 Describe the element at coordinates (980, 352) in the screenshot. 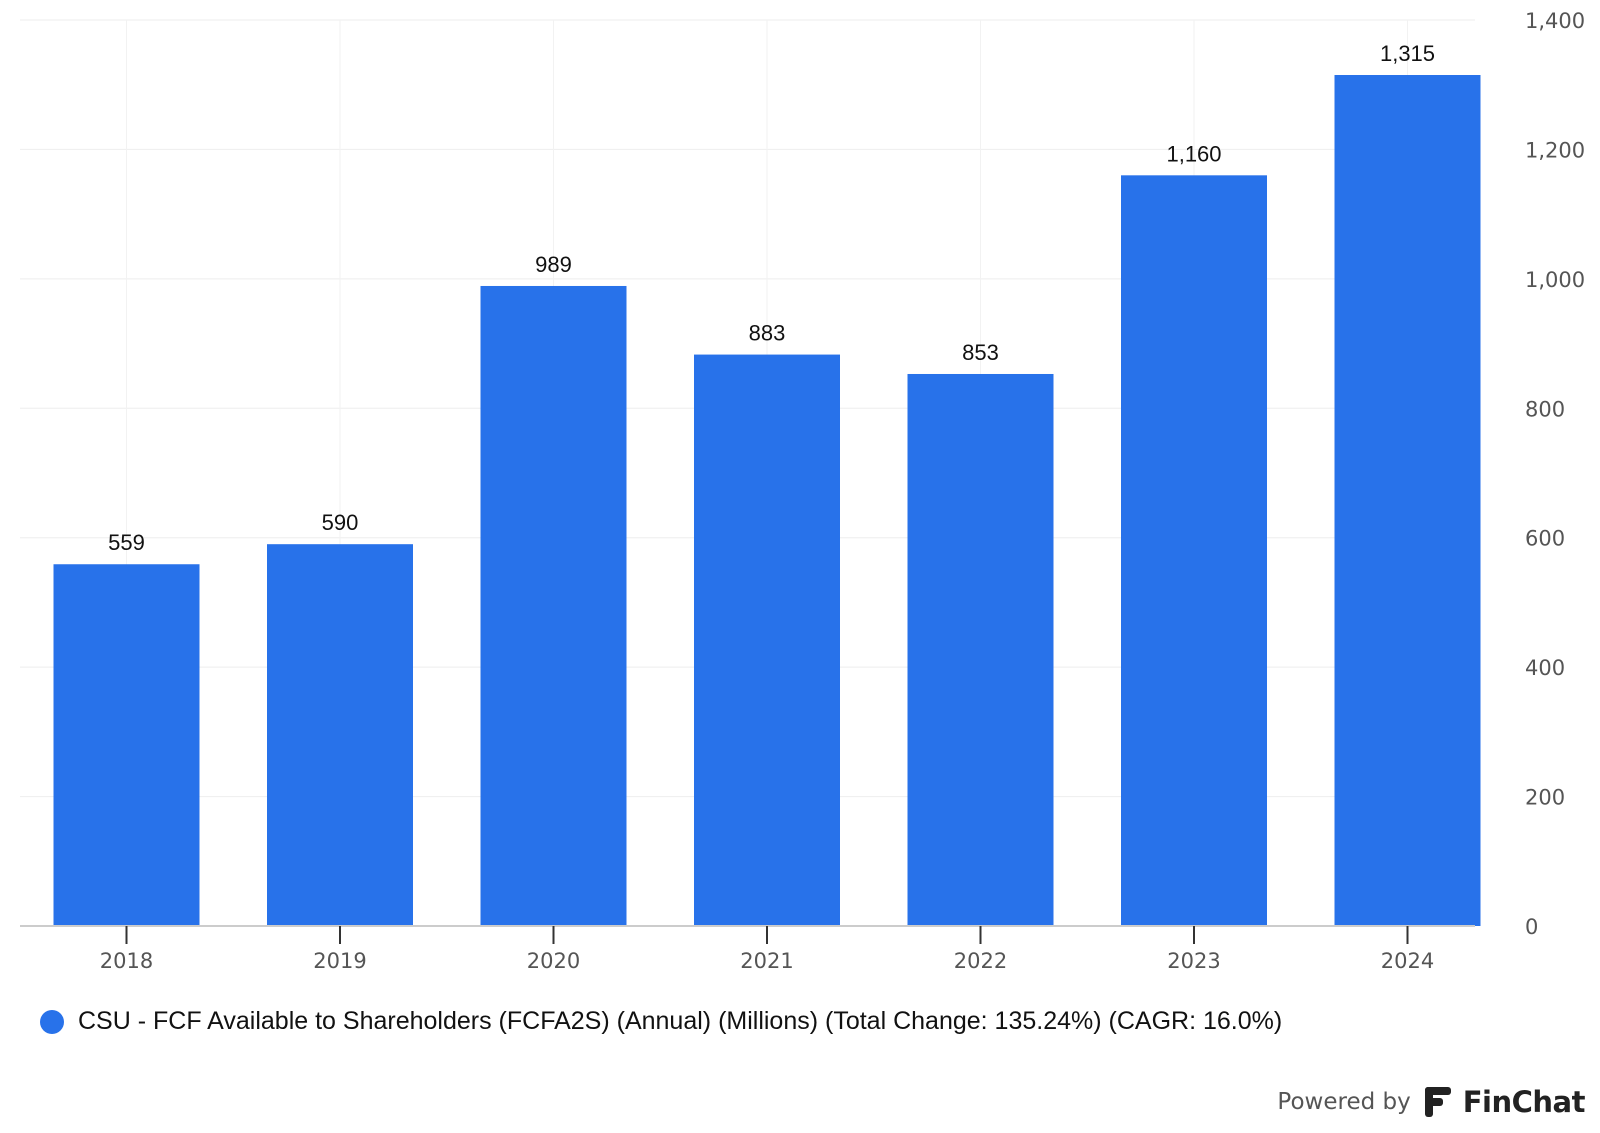

I see `data-label-2022: 853` at that location.